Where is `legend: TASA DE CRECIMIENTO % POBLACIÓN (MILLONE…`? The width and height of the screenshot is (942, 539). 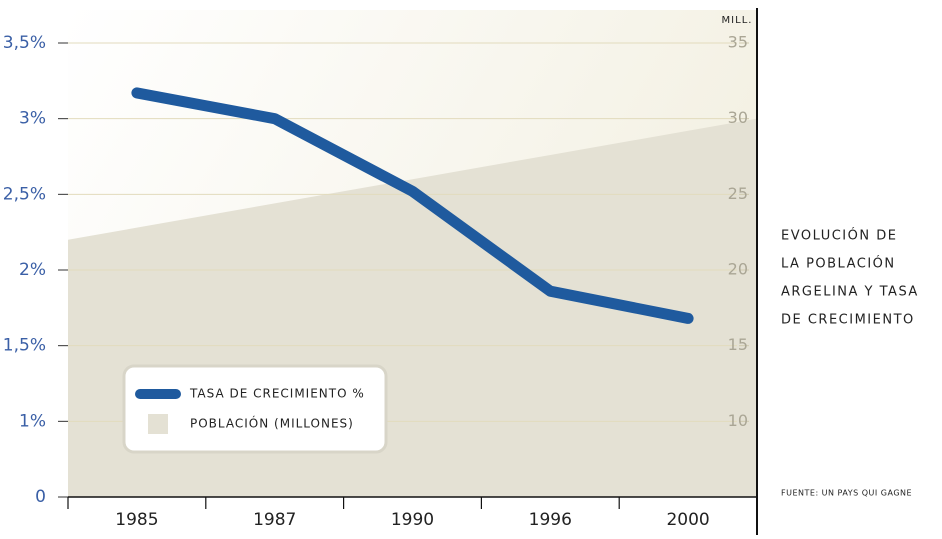
legend: TASA DE CRECIMIENTO % POBLACIÓN (MILLONE… is located at coordinates (255, 409).